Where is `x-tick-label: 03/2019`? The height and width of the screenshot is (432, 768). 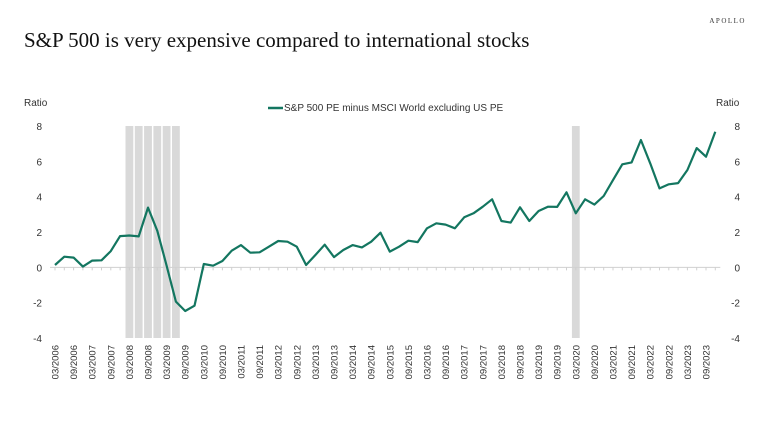
x-tick-label: 03/2019 is located at coordinates (539, 362).